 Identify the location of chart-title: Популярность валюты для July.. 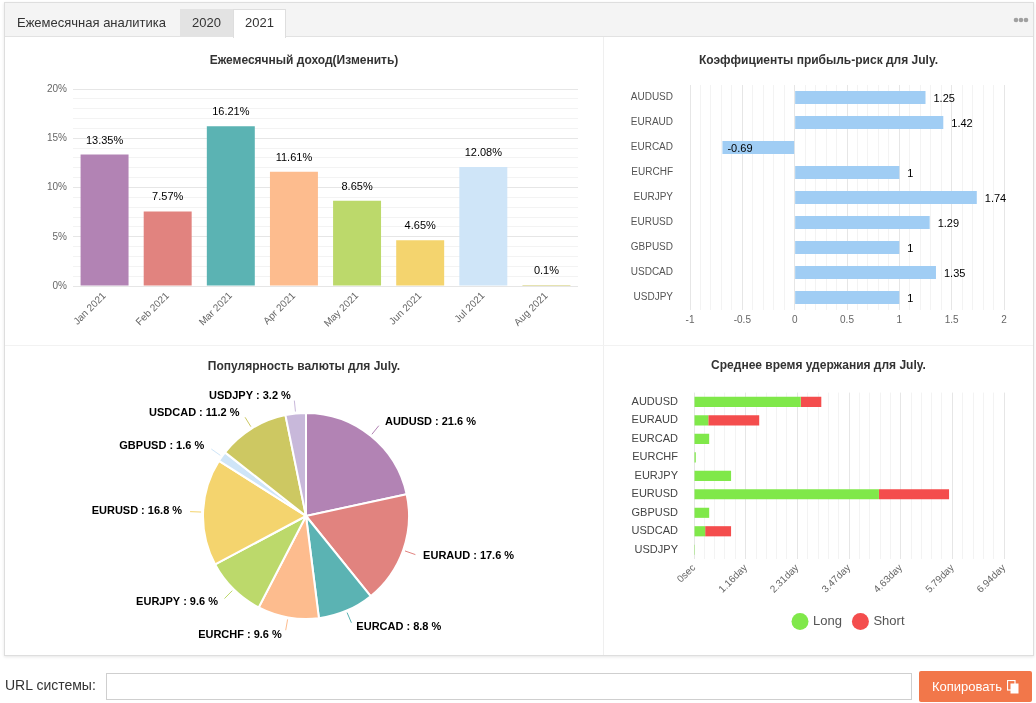
(304, 366).